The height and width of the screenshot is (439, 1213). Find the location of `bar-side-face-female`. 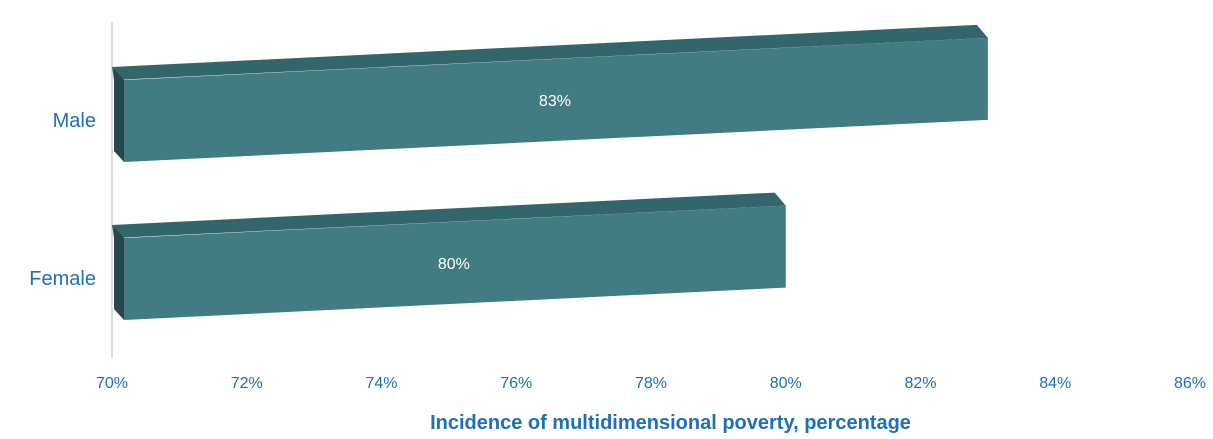

bar-side-face-female is located at coordinates (119, 273).